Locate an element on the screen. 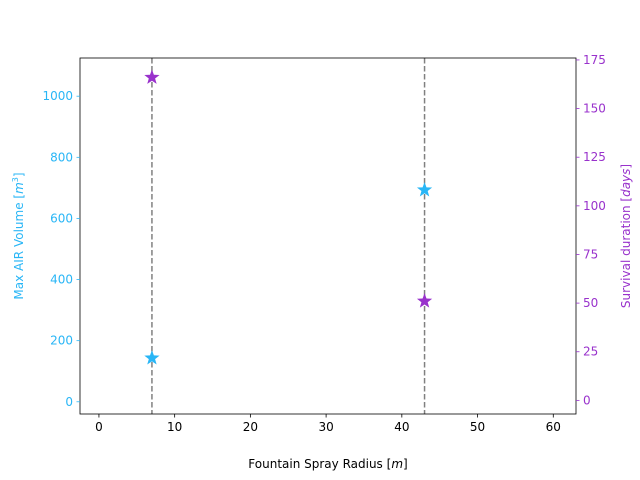 This screenshot has width=640, height=480. x-tick-label-6: 60 is located at coordinates (553, 427).